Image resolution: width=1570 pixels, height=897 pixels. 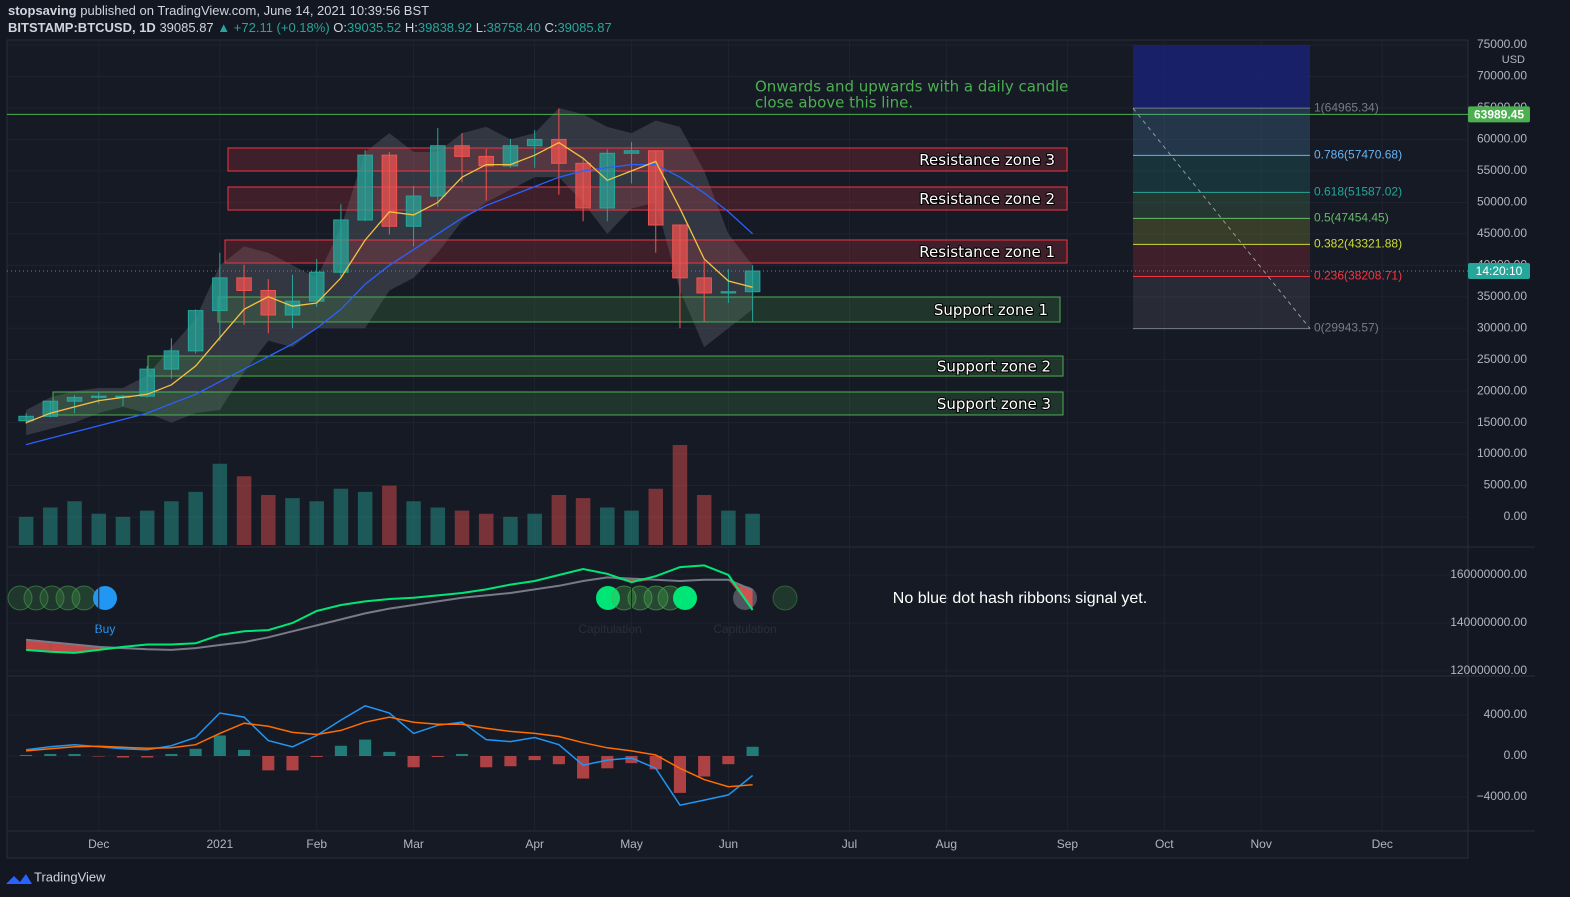 I want to click on fib-label: 0(29943.57), so click(x=1346, y=328).